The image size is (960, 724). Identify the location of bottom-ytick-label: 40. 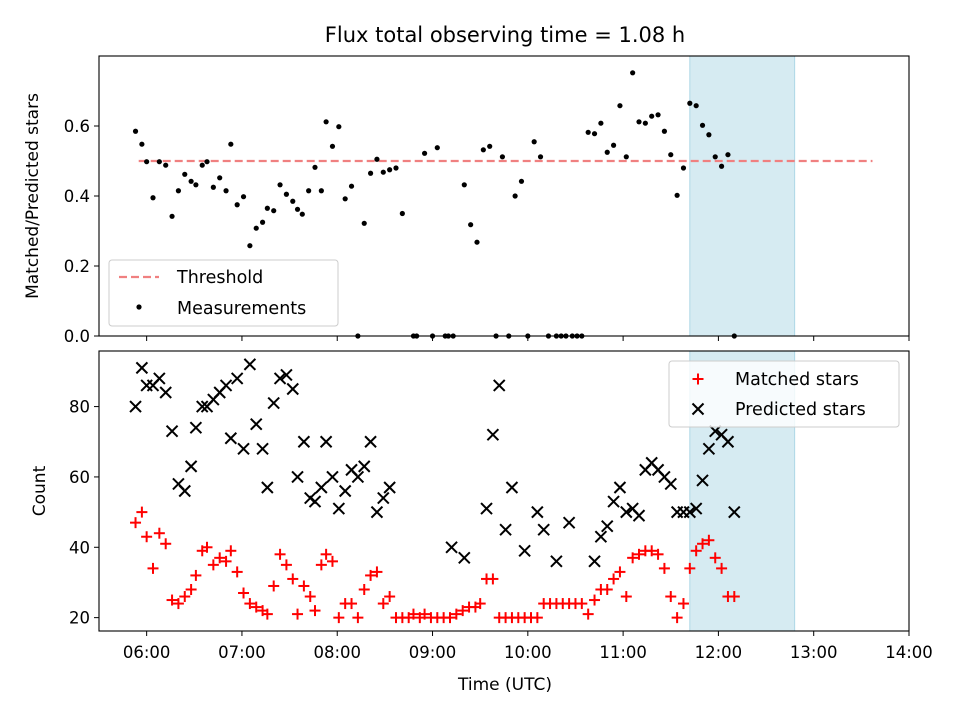
(79, 547).